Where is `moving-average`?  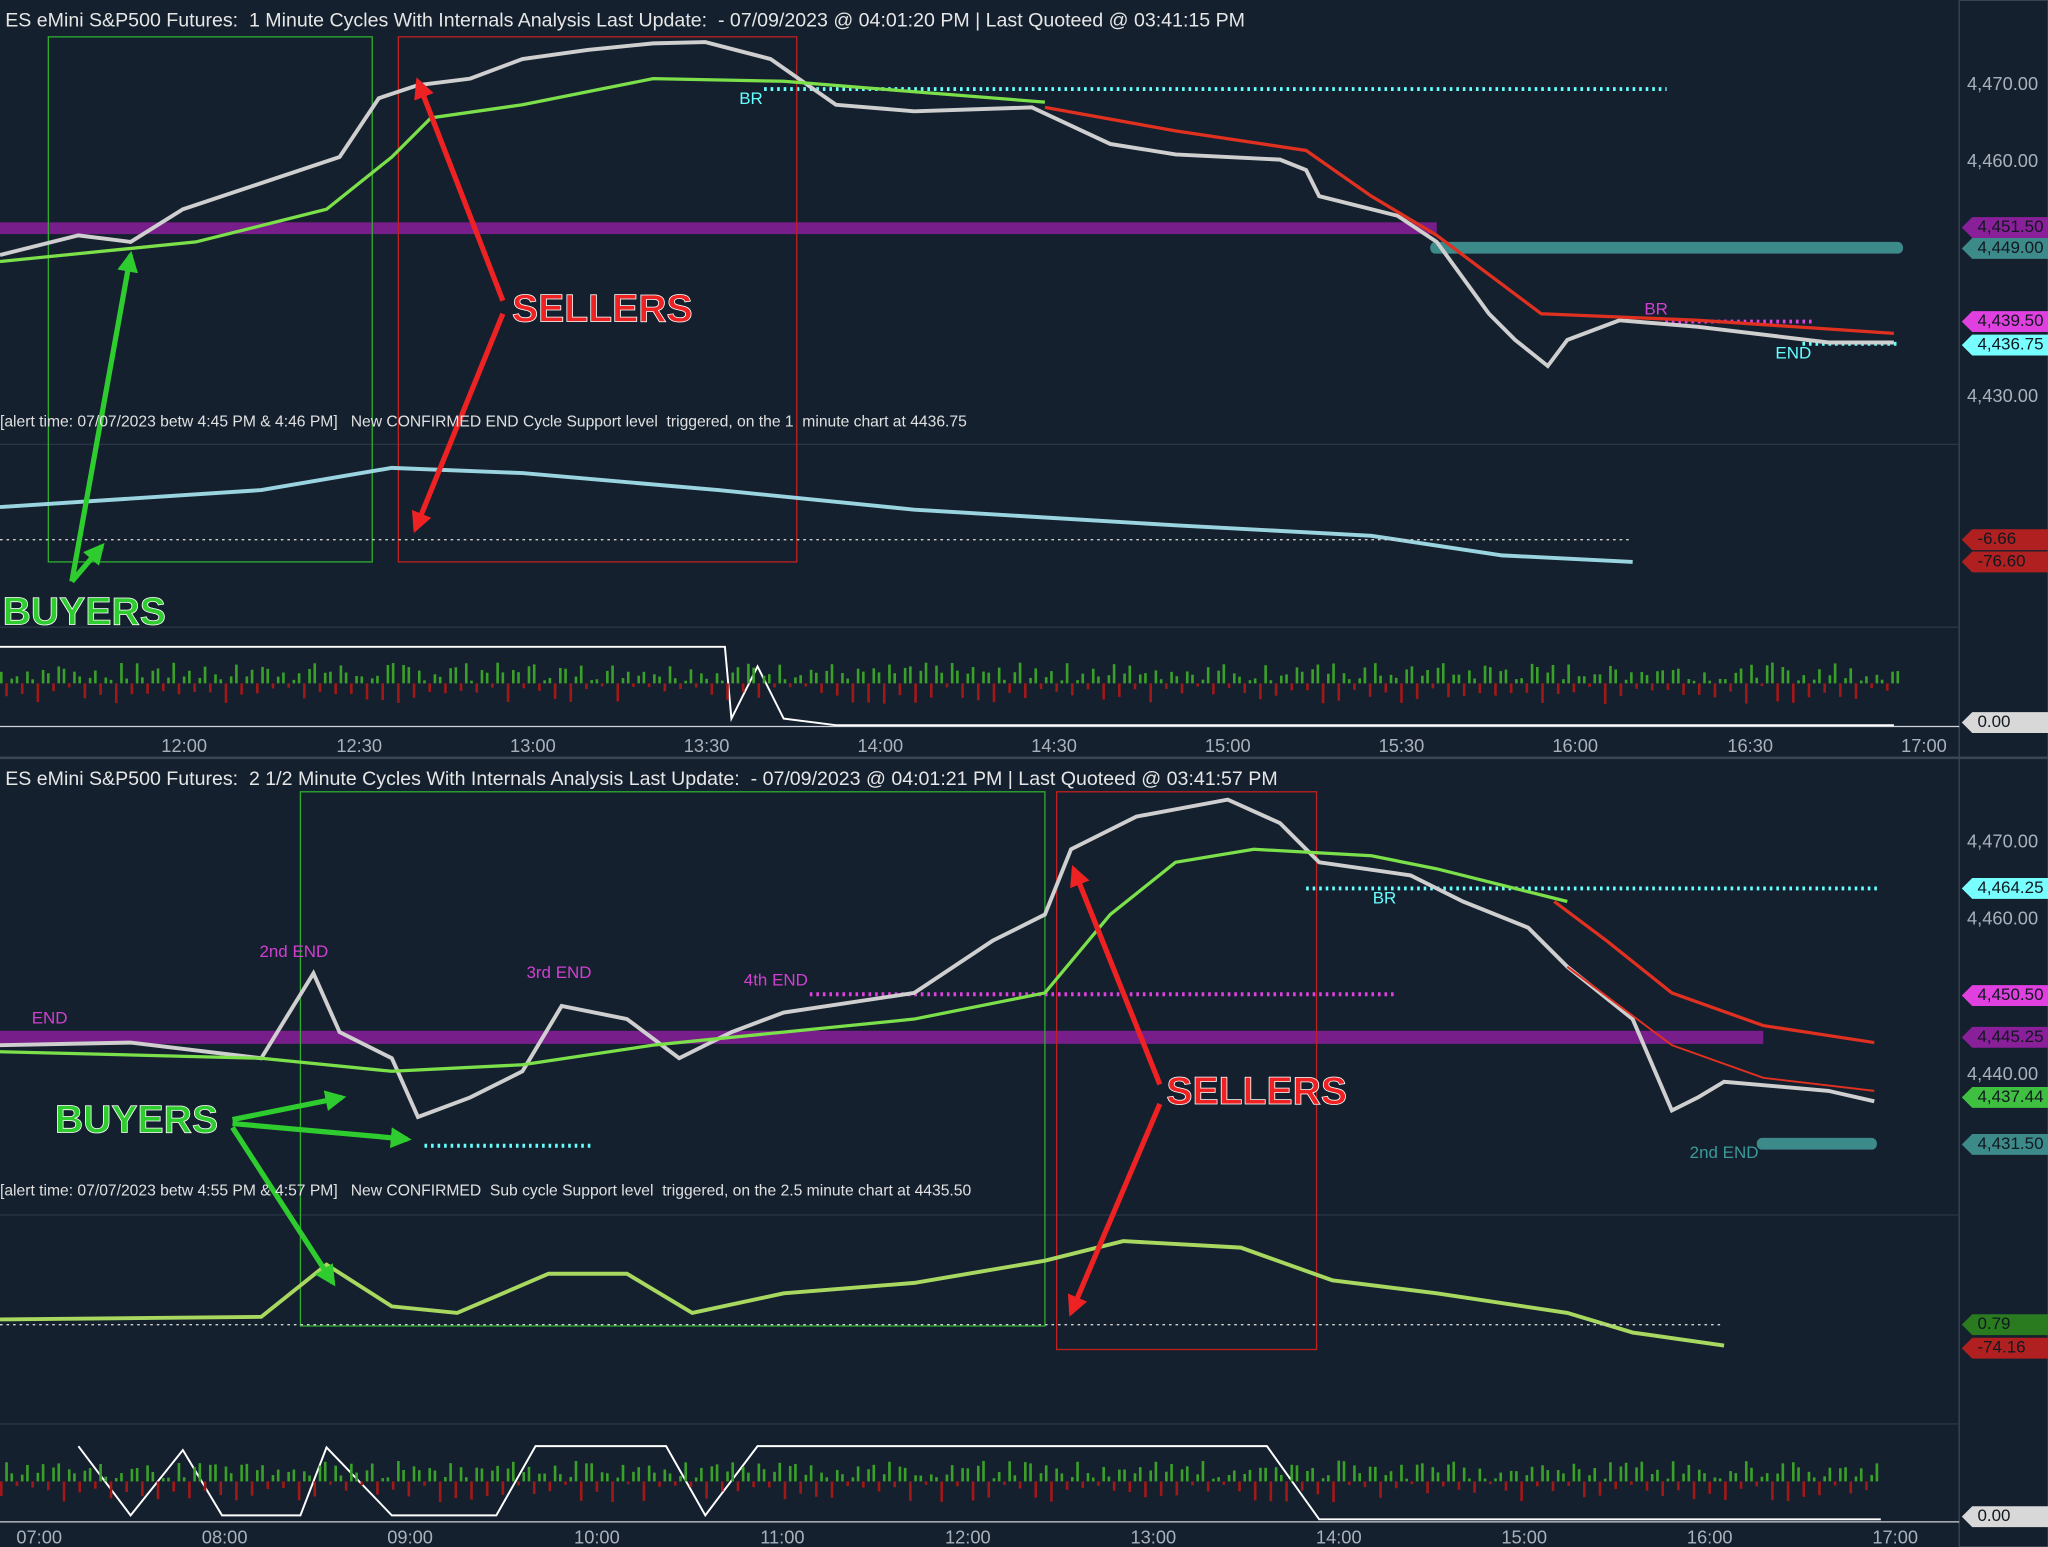 moving-average is located at coordinates (523, 170).